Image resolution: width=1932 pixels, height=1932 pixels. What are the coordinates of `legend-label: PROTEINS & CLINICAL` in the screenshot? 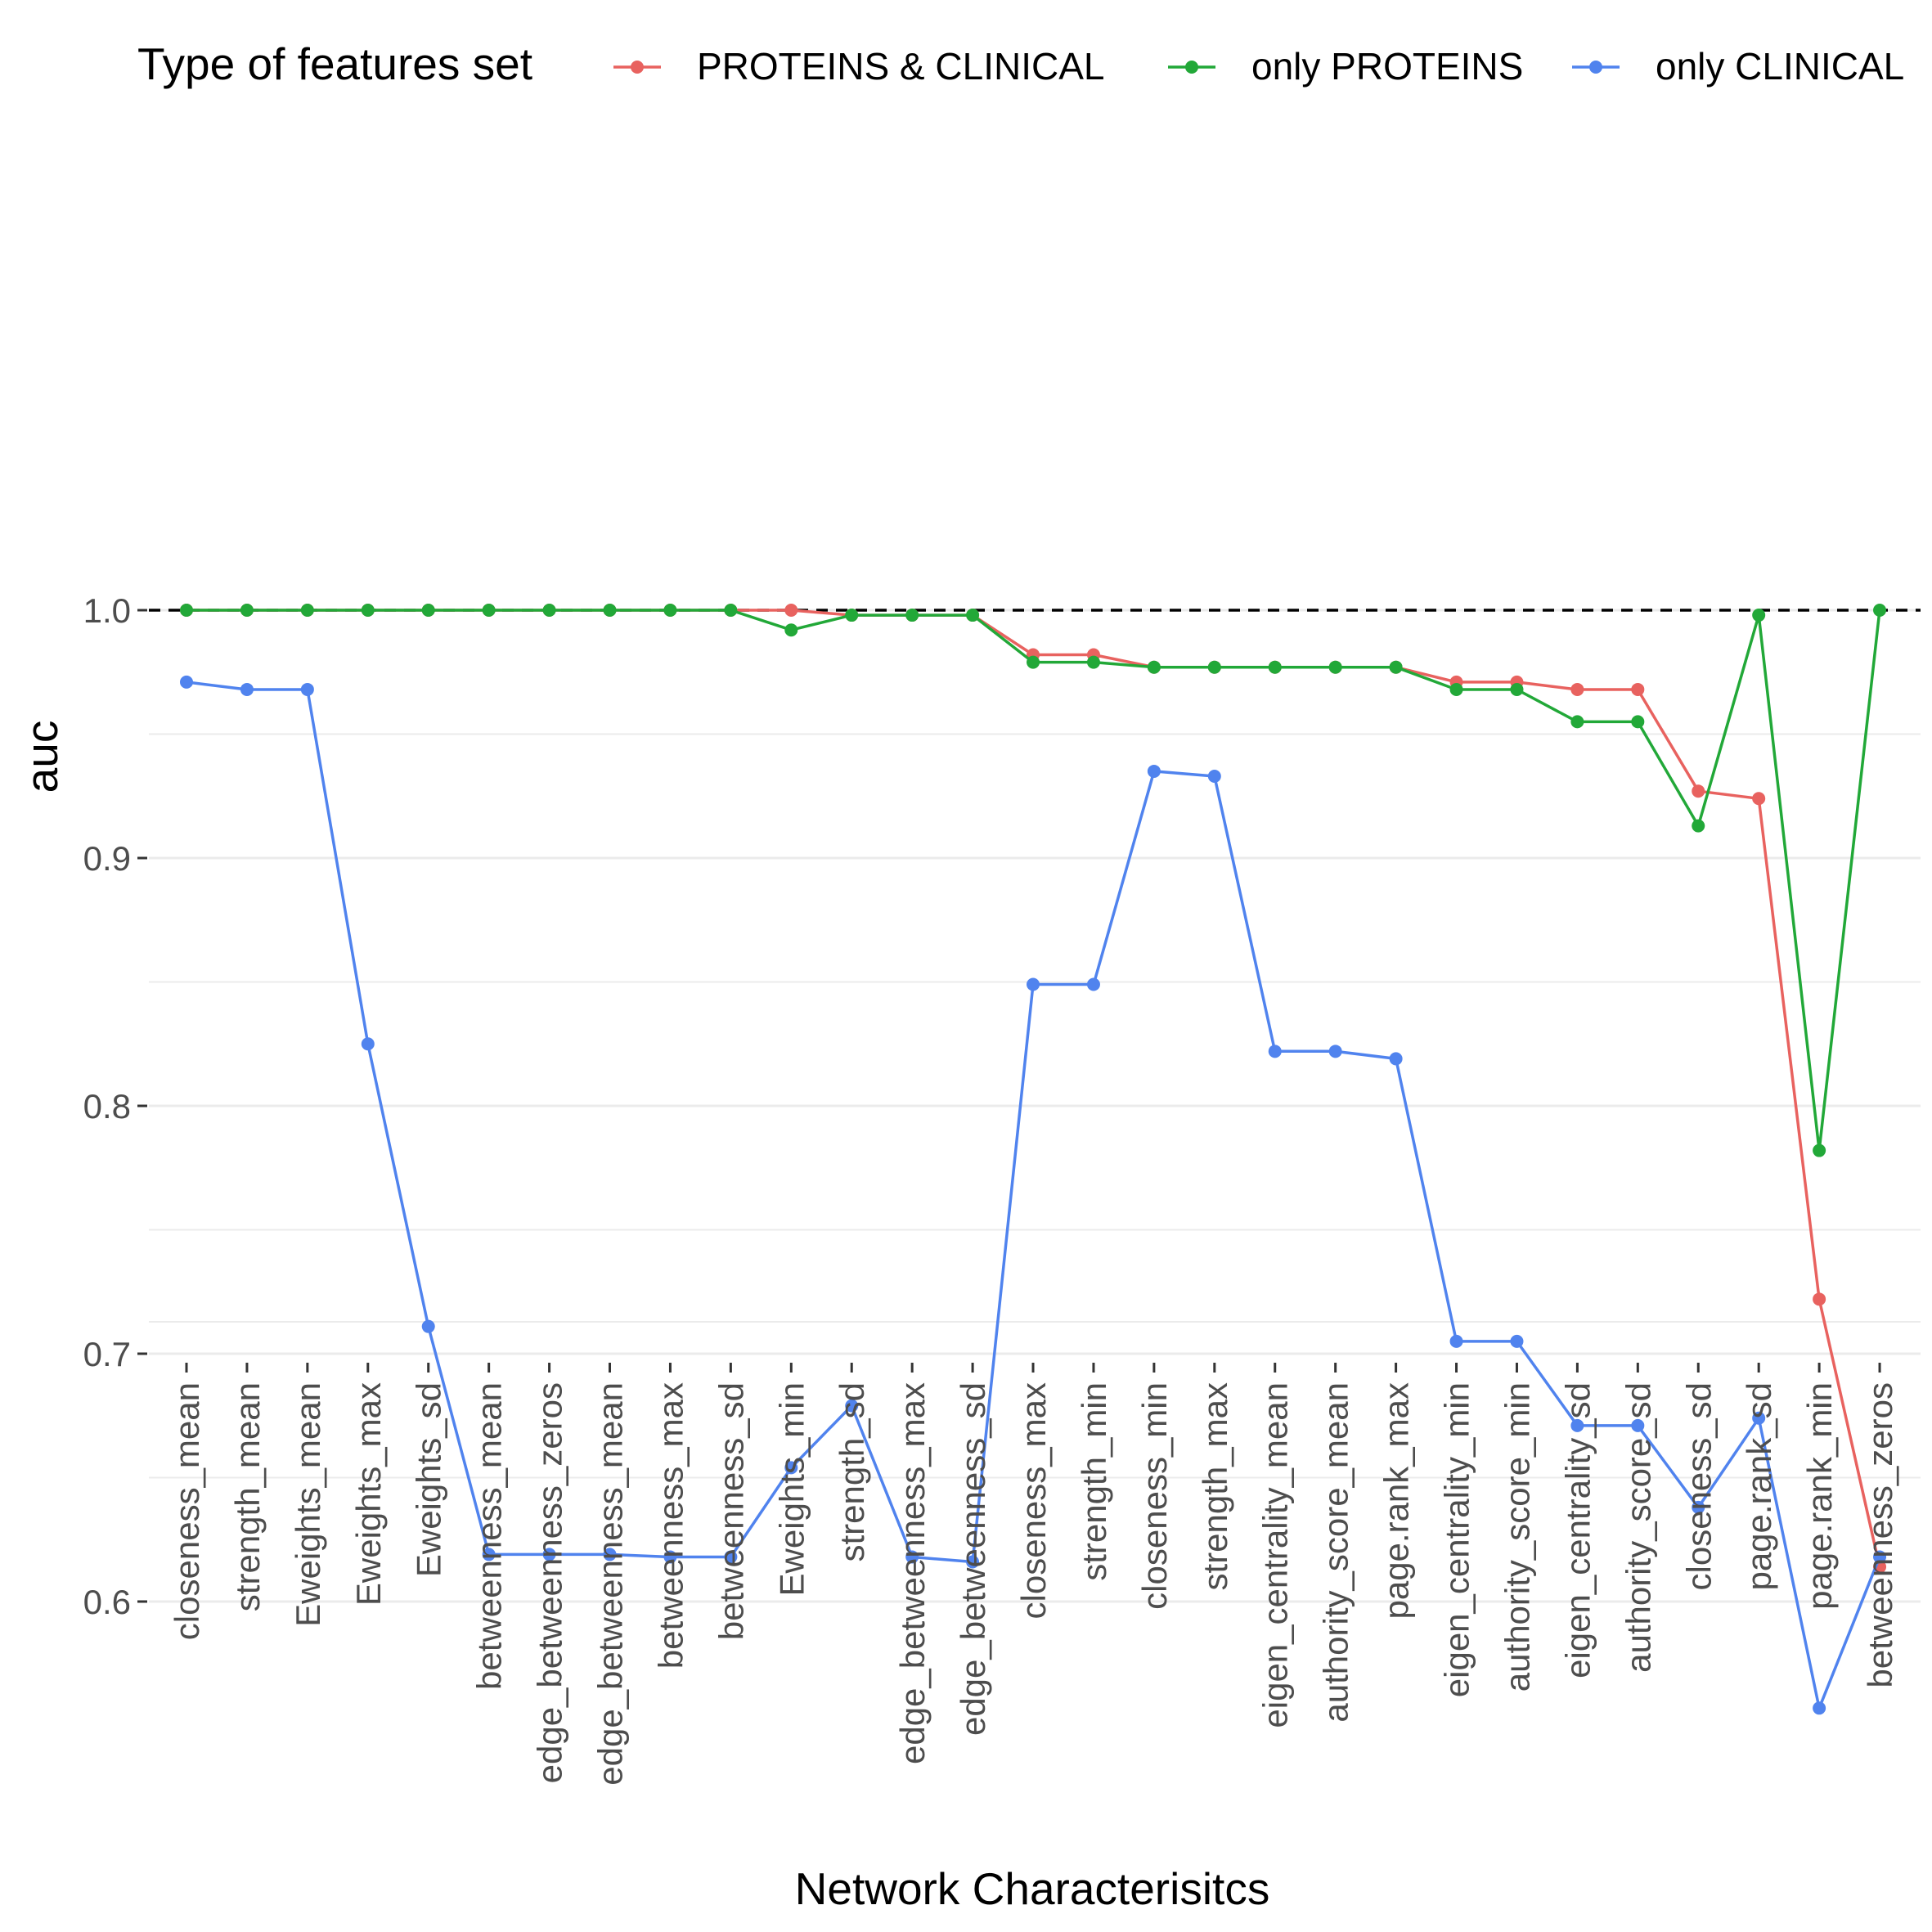 It's located at (901, 67).